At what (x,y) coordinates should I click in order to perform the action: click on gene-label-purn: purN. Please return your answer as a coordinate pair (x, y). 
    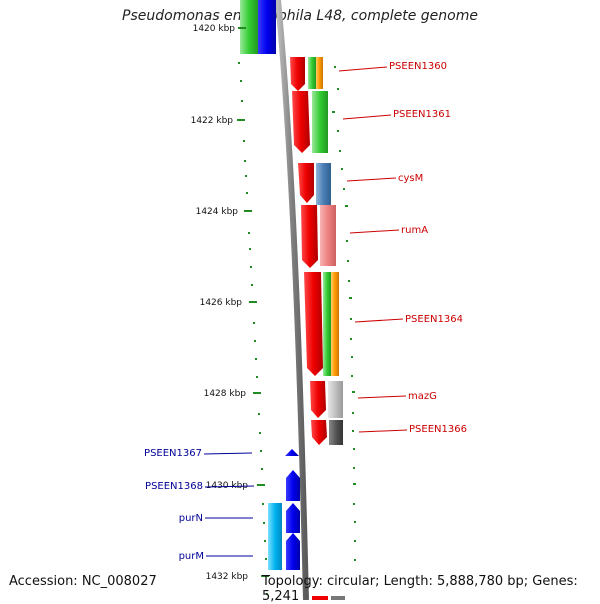
    Looking at the image, I should click on (191, 518).